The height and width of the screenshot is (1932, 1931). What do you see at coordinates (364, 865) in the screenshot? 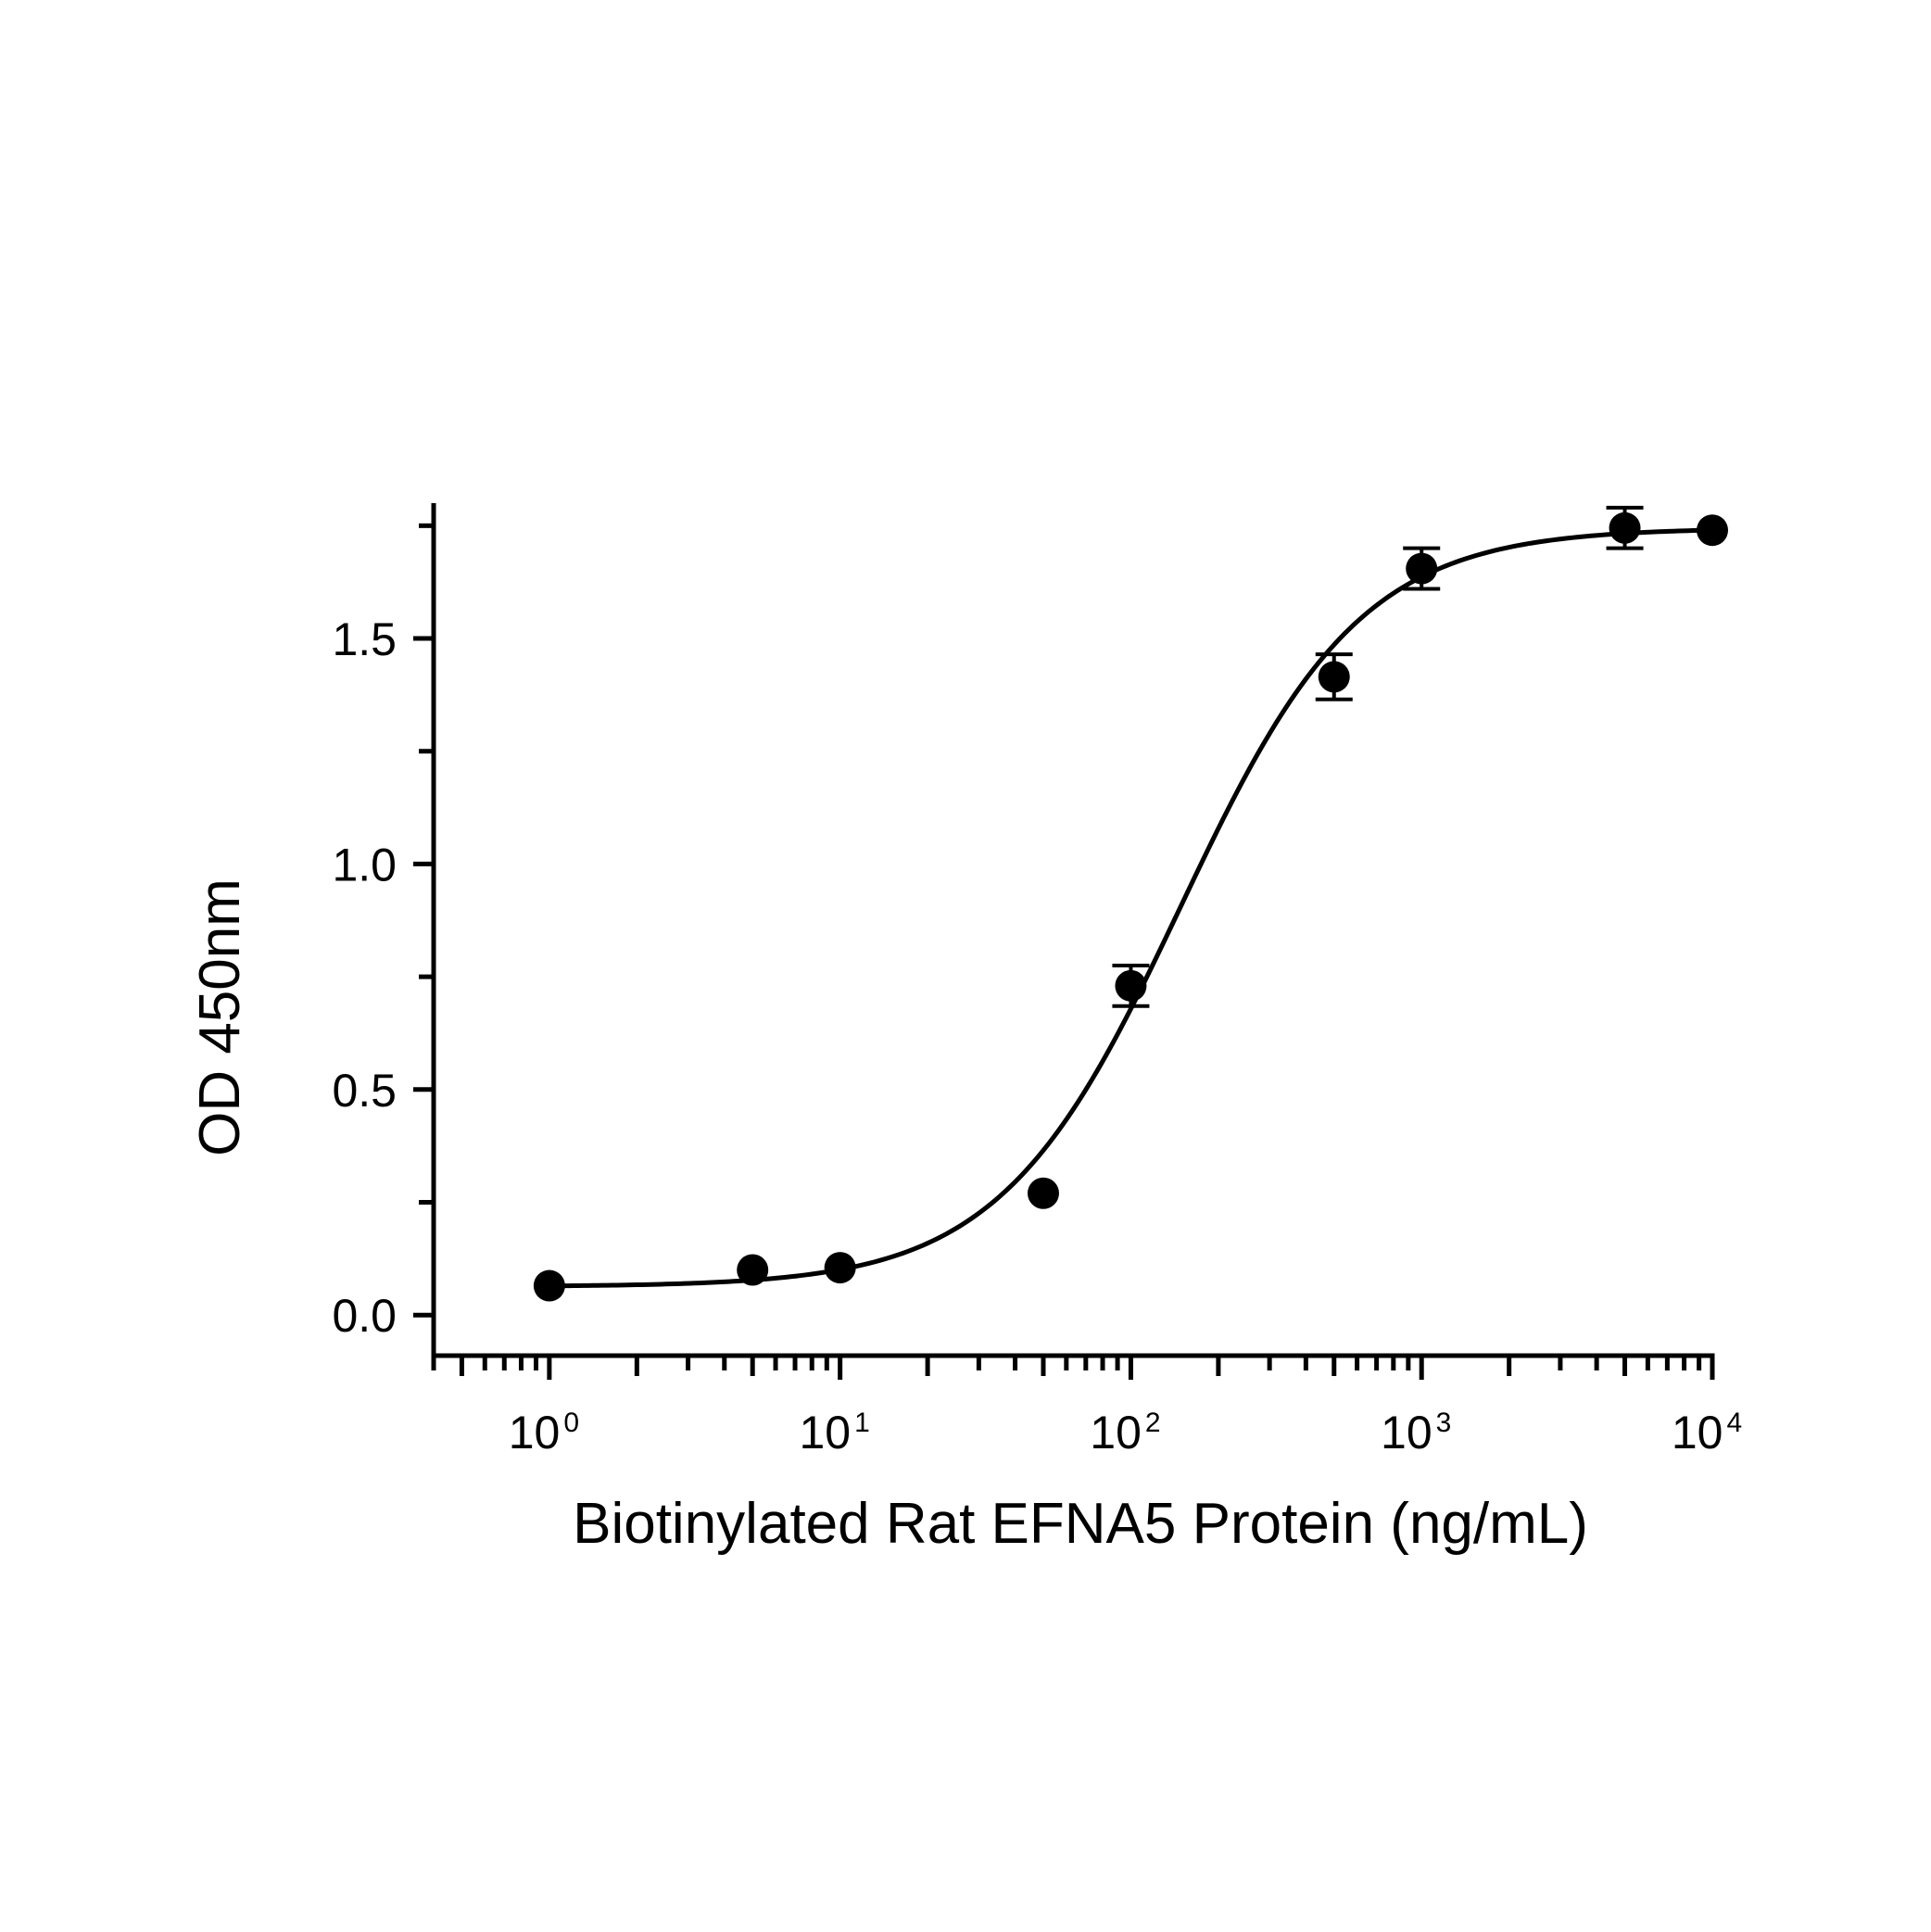
I see `y-tick-label: 1.0` at bounding box center [364, 865].